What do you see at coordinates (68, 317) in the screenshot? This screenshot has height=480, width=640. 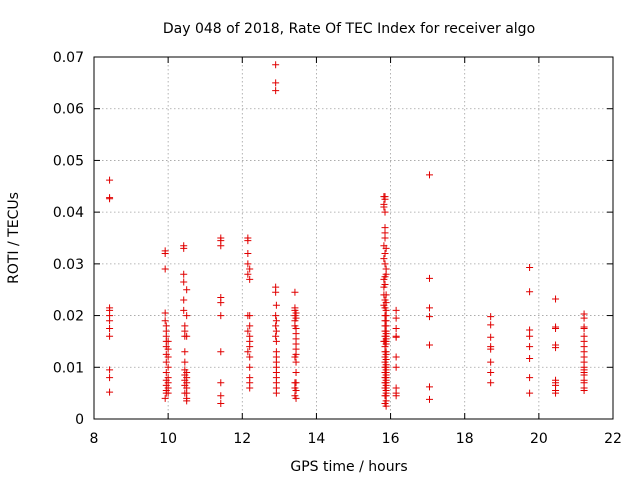 I see `y-tick-label: 0.02` at bounding box center [68, 317].